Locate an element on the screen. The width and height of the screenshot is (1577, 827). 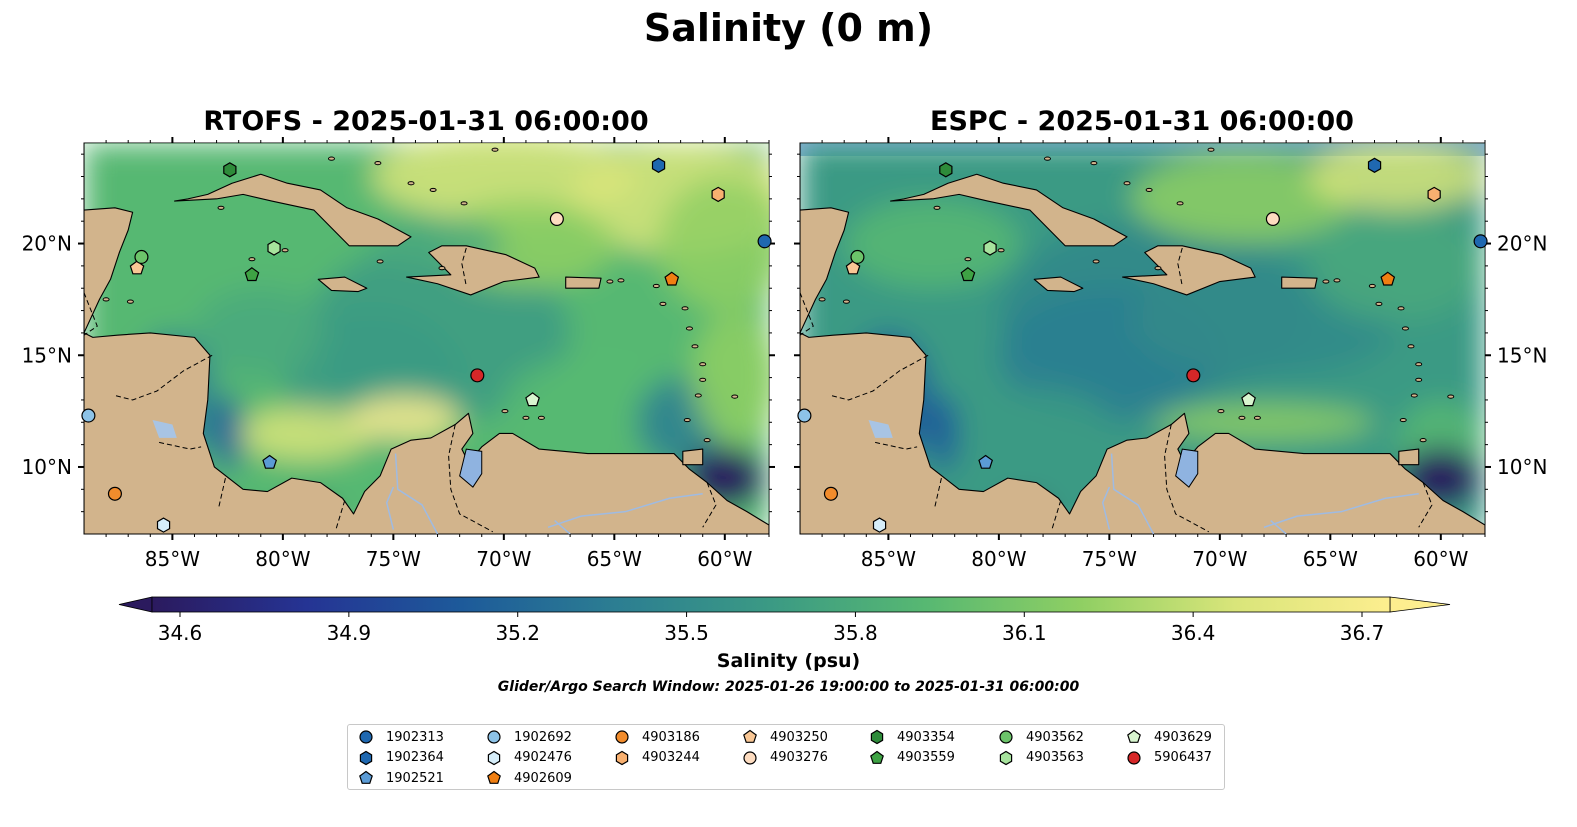
colorbar-tick-label: 34.9 is located at coordinates (349, 630).